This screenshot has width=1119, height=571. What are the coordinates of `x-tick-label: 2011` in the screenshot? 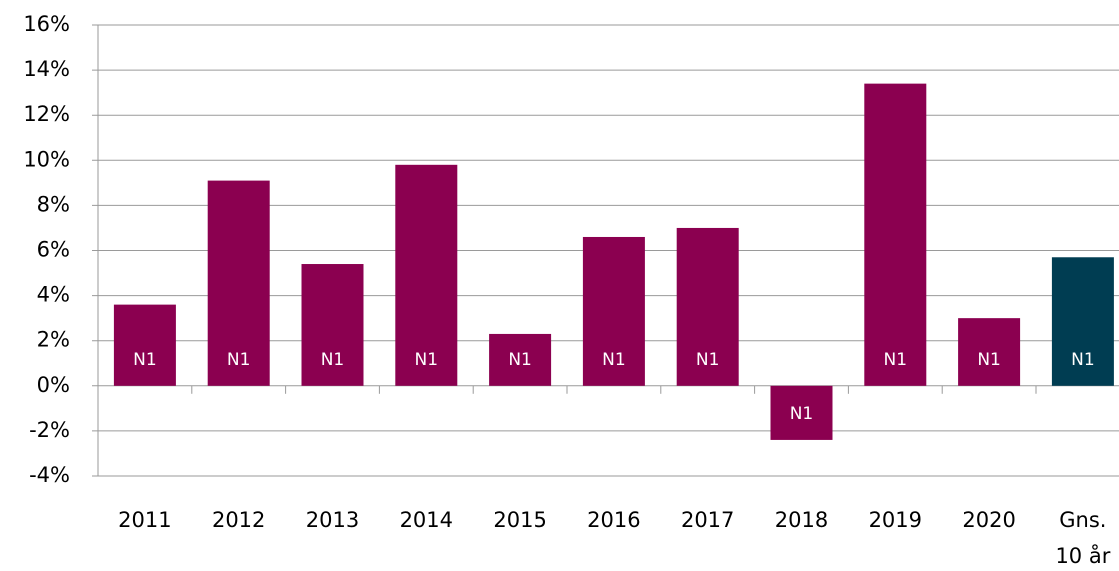 It's located at (145, 520).